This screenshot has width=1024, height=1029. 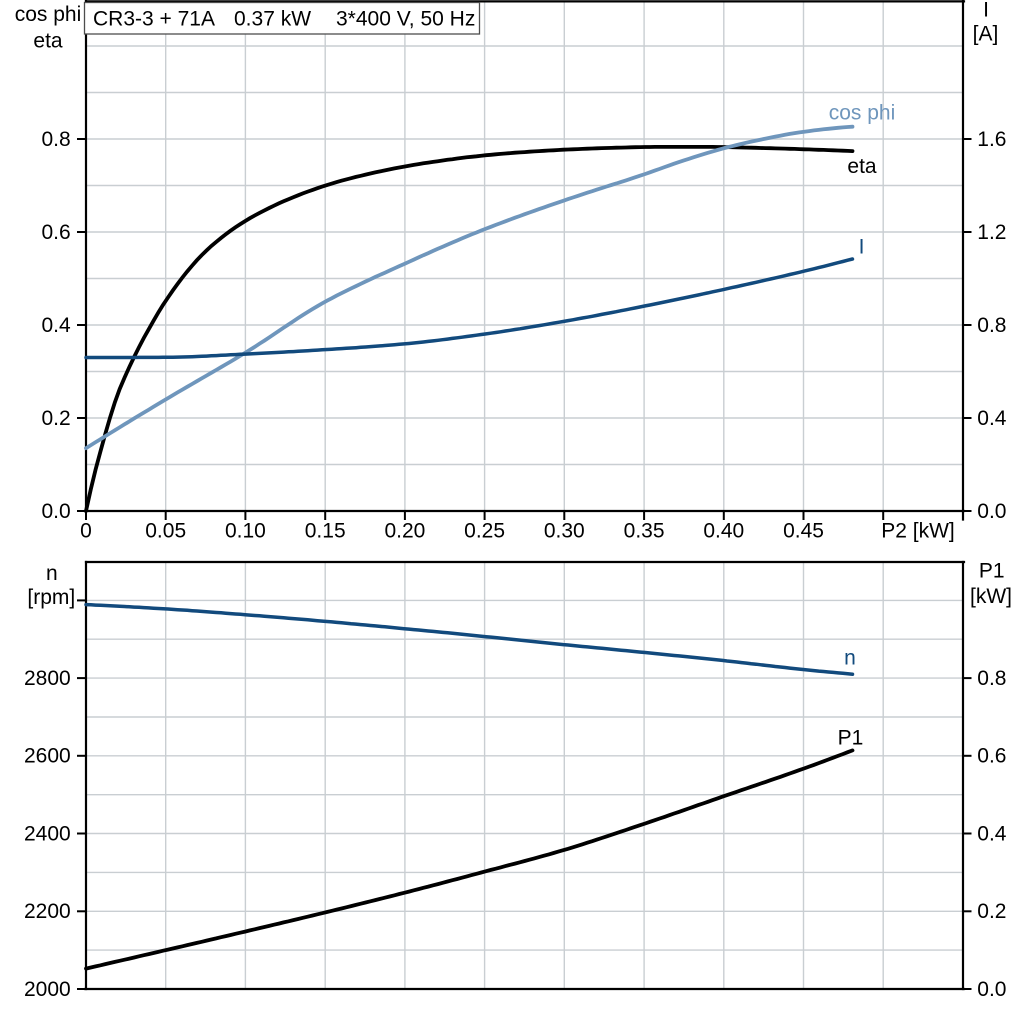 What do you see at coordinates (404, 530) in the screenshot?
I see `svg-text: 0.20` at bounding box center [404, 530].